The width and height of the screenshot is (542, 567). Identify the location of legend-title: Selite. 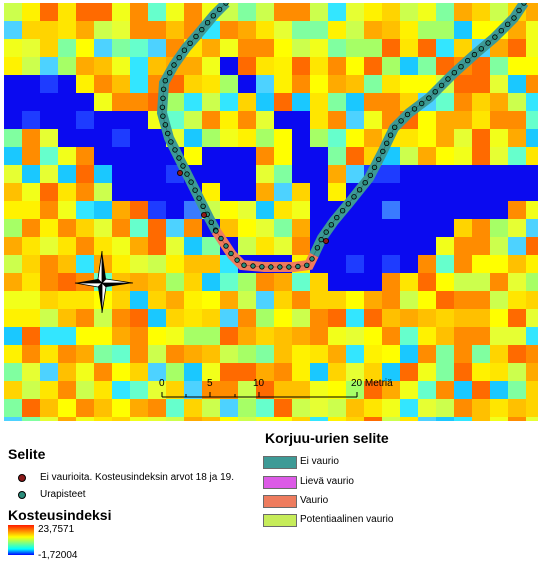
(27, 454).